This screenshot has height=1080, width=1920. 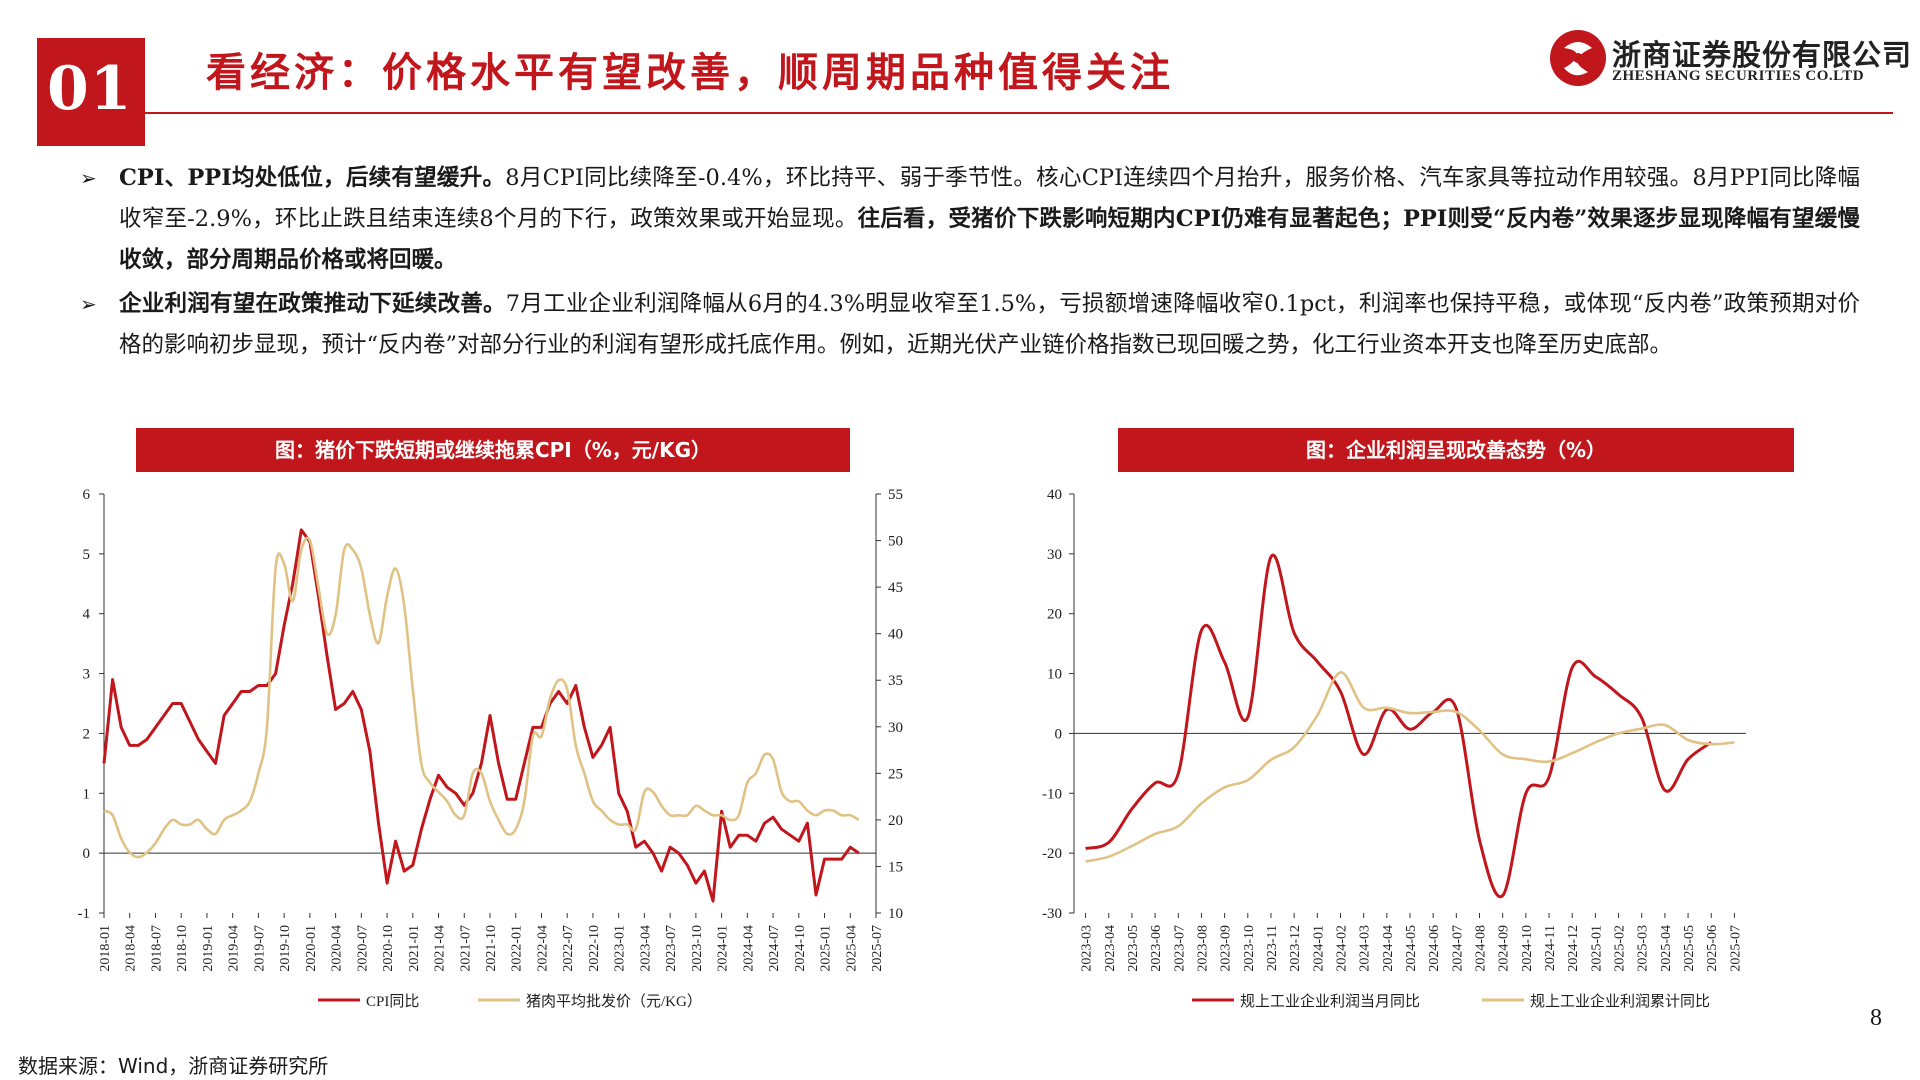 I want to click on monthly-profit-series-line, so click(x=1399, y=726).